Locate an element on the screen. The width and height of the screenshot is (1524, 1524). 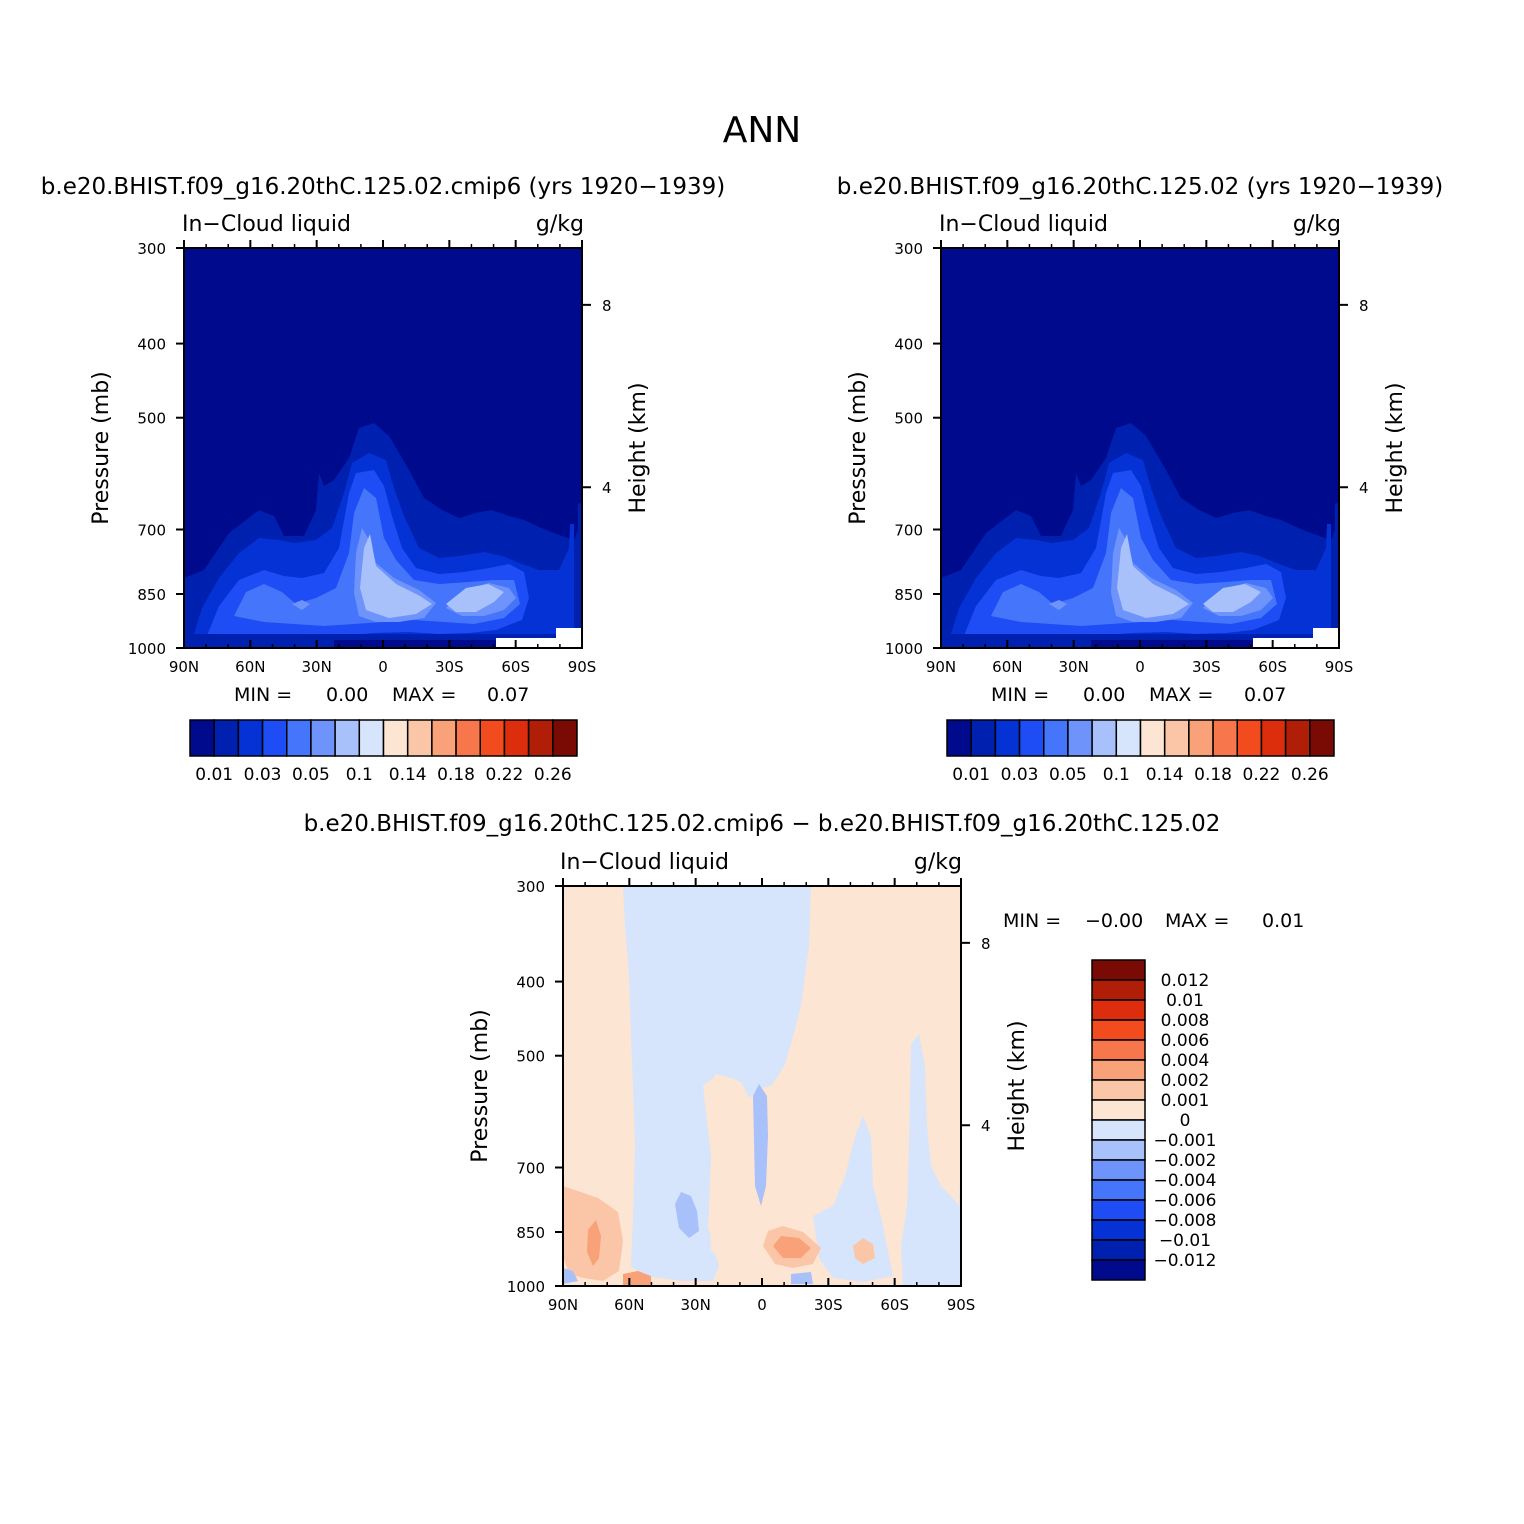
colorbar-tick-label: 0 is located at coordinates (1185, 1121).